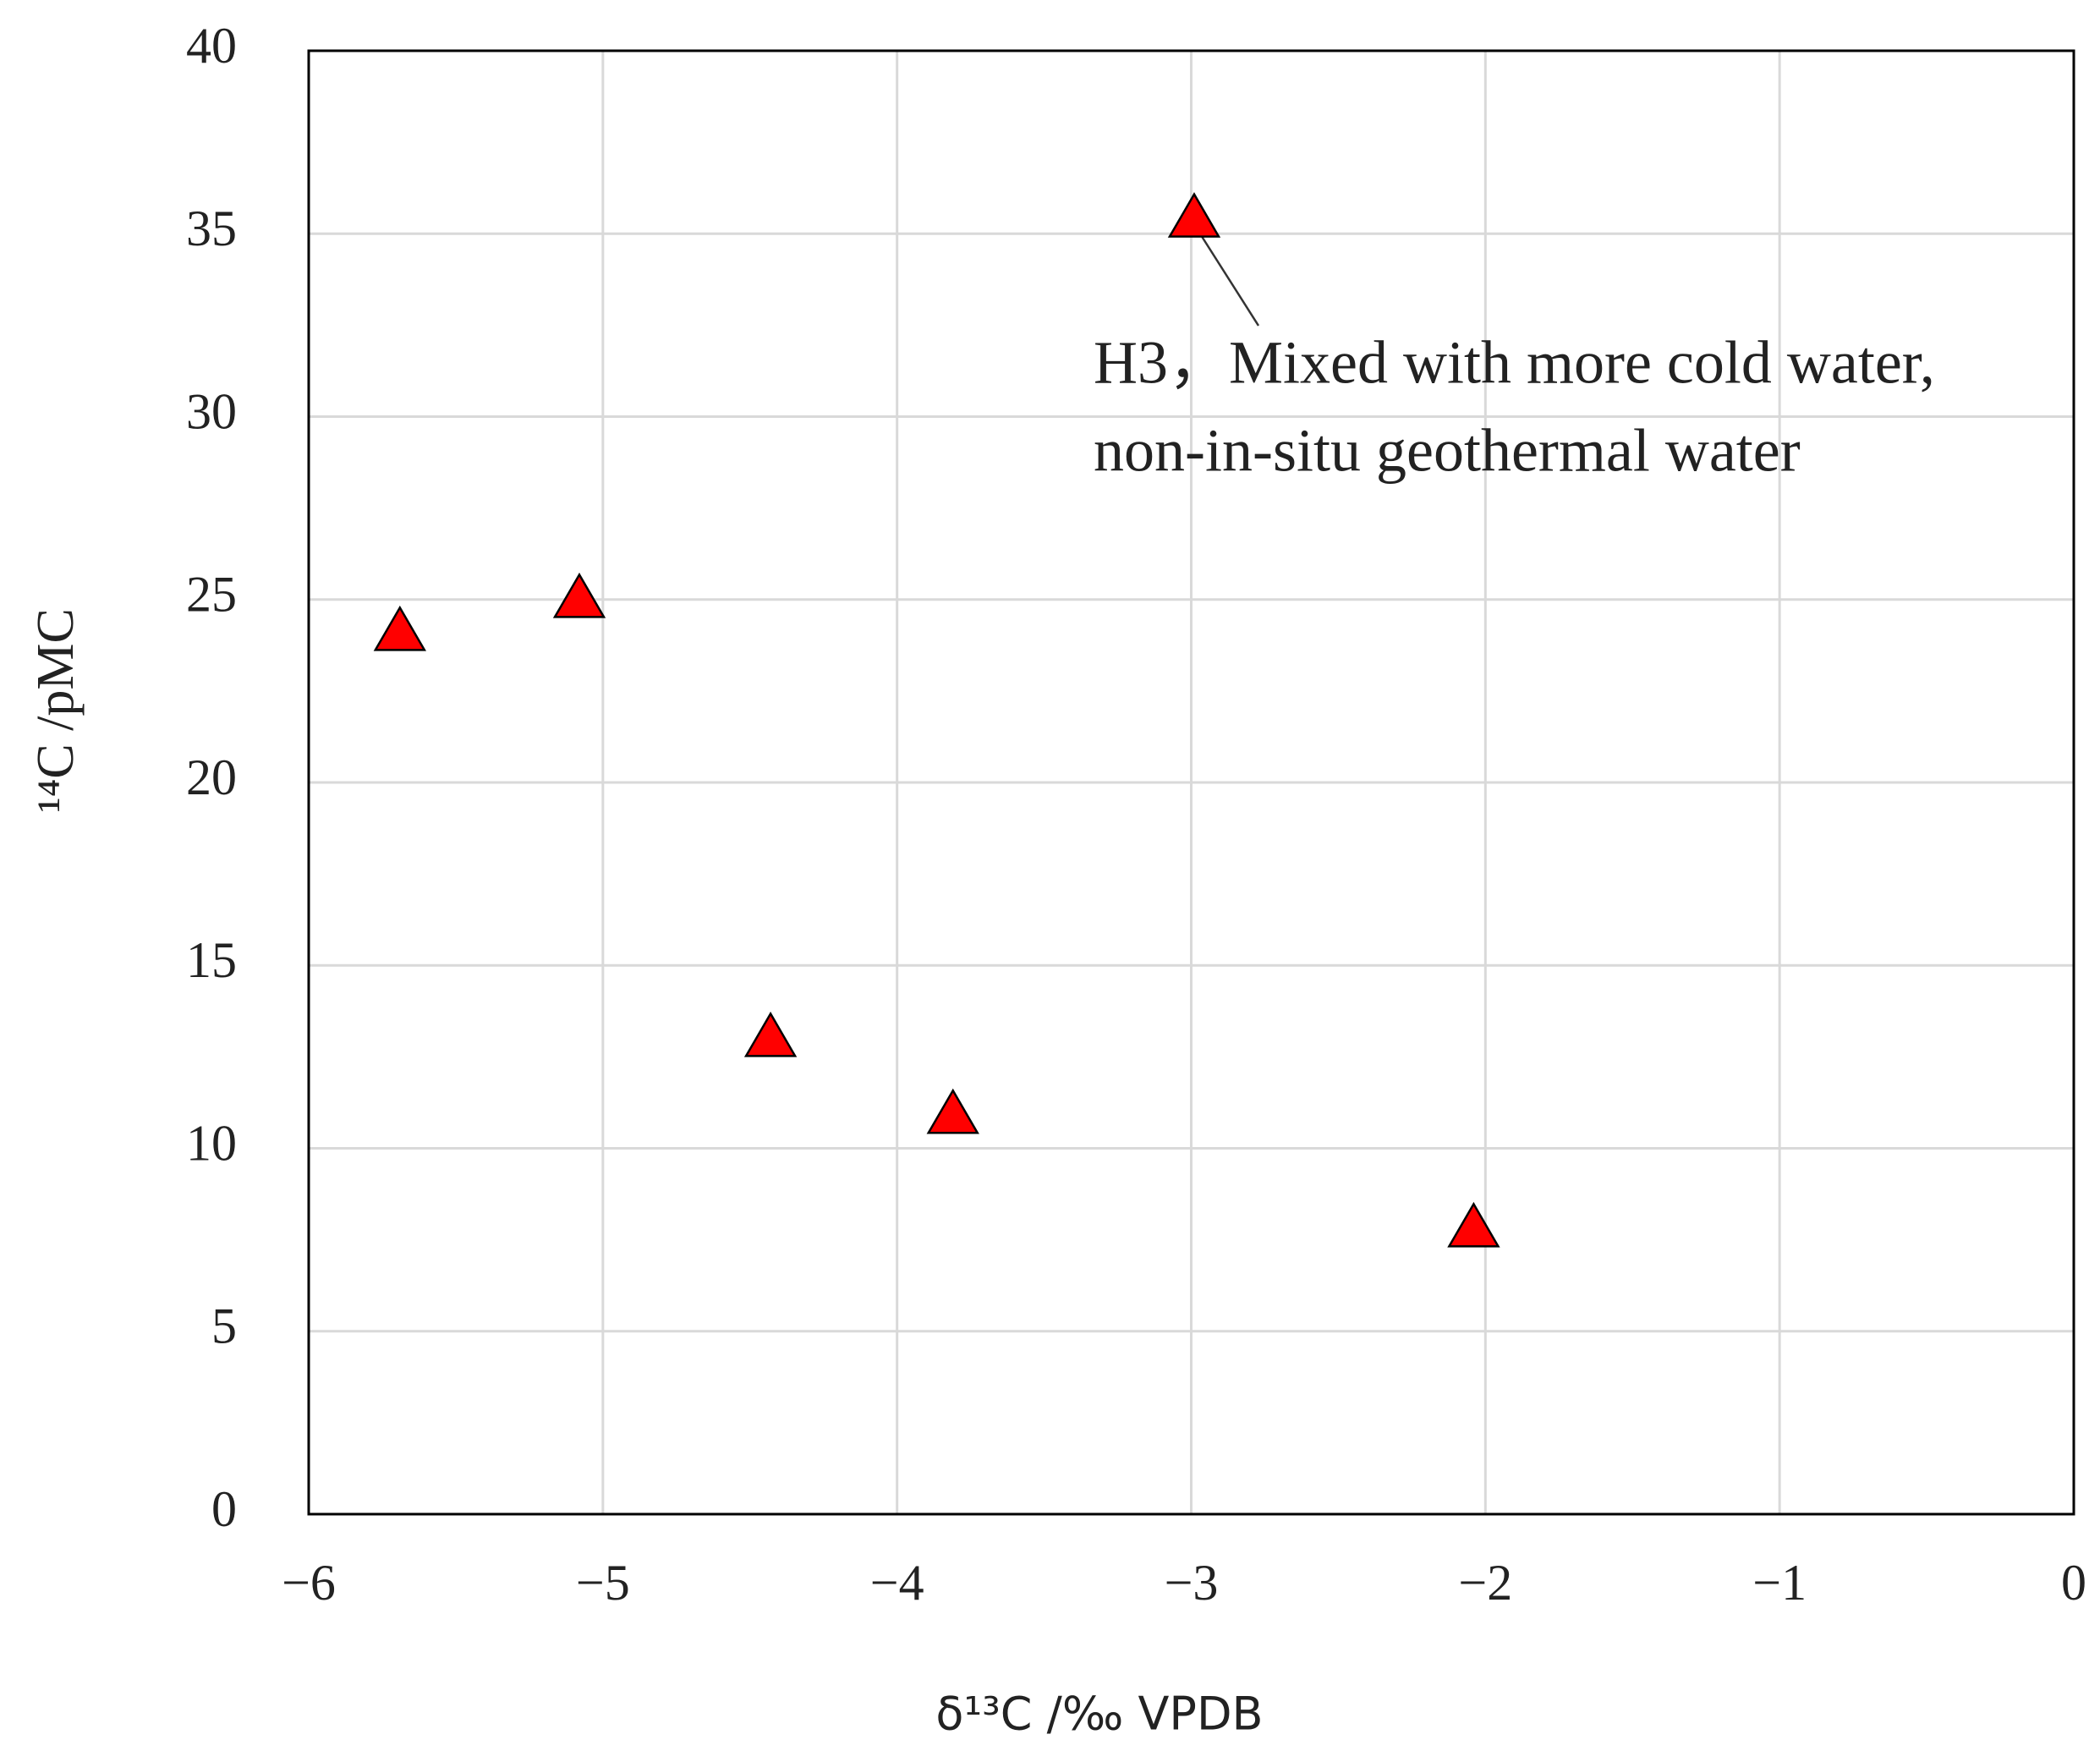 Image resolution: width=2100 pixels, height=1751 pixels. I want to click on y-tick-label: 25, so click(211, 595).